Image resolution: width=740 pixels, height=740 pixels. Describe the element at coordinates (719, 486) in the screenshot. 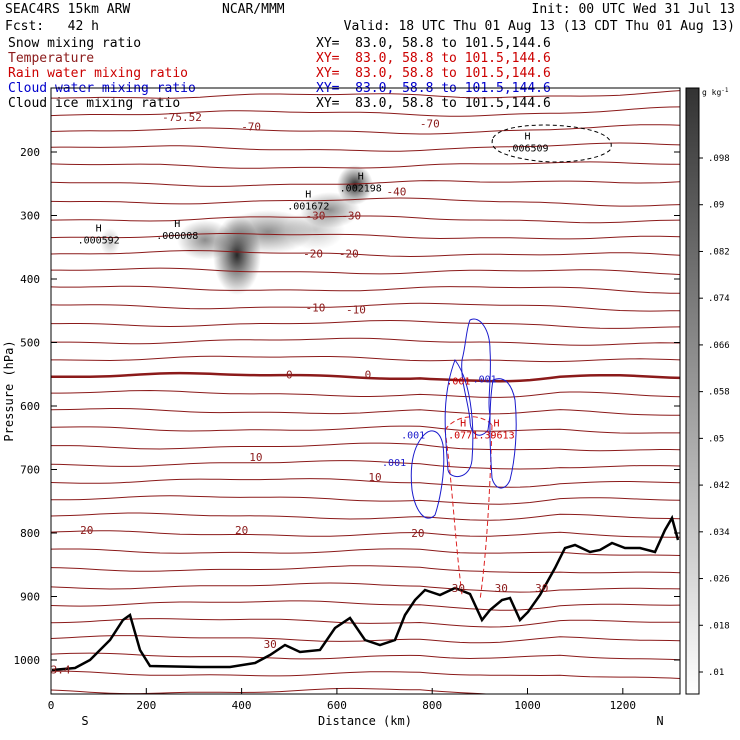

I see `colorbar-label: .042` at that location.